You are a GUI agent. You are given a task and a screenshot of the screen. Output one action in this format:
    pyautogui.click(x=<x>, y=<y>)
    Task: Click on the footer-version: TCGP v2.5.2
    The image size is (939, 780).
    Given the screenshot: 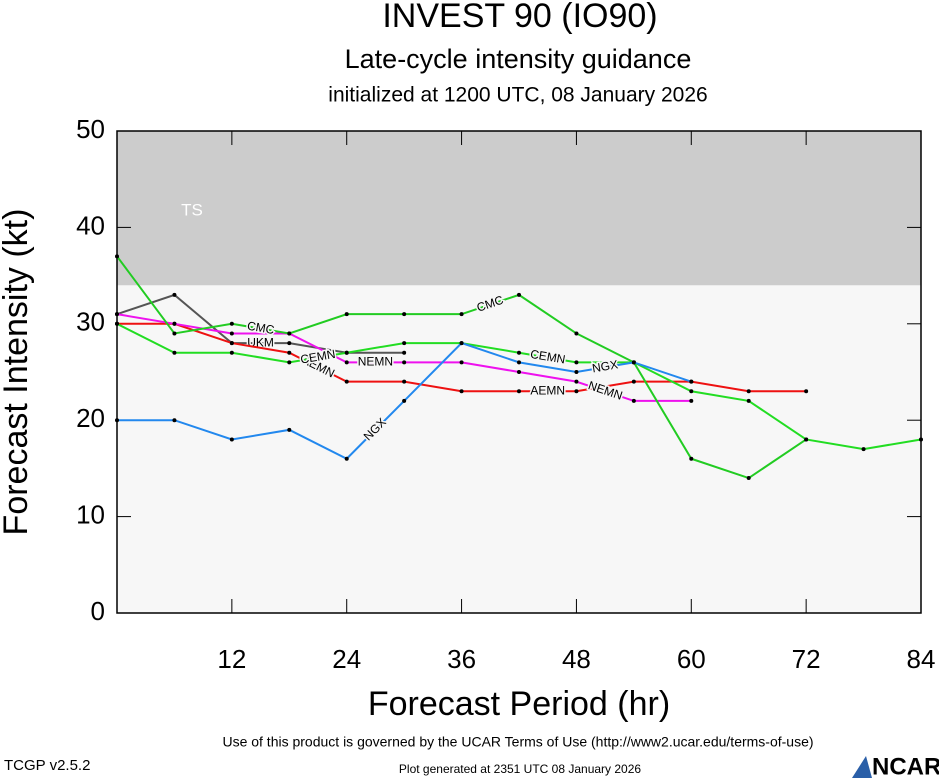 What is the action you would take?
    pyautogui.click(x=47, y=765)
    